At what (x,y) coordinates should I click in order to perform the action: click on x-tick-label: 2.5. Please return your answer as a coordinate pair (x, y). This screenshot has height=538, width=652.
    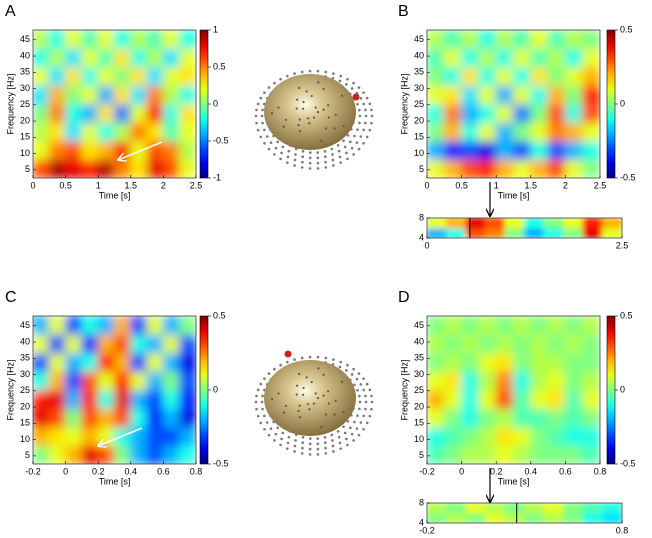
    Looking at the image, I should click on (196, 185).